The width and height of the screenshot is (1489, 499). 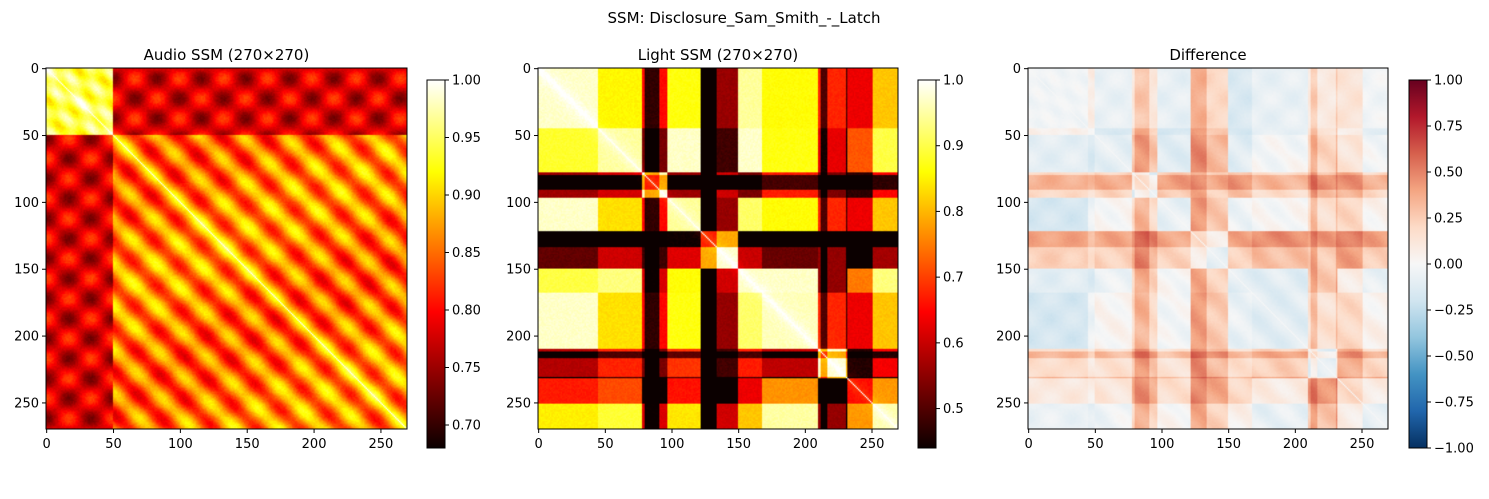 I want to click on colorbar-tick-label: 0.95, so click(x=466, y=138).